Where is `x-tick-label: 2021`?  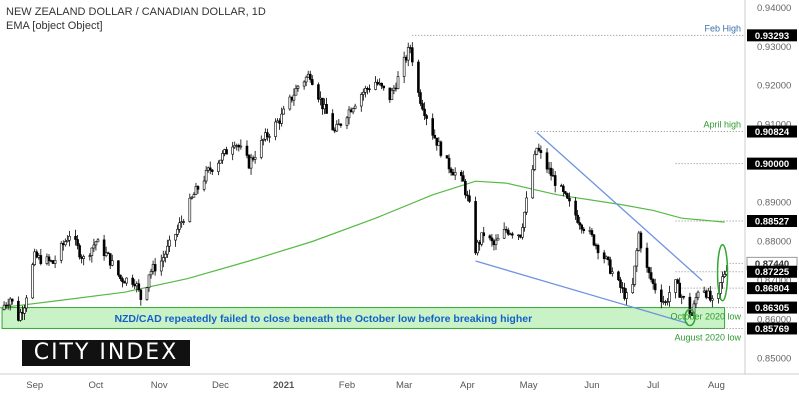
x-tick-label: 2021 is located at coordinates (284, 385).